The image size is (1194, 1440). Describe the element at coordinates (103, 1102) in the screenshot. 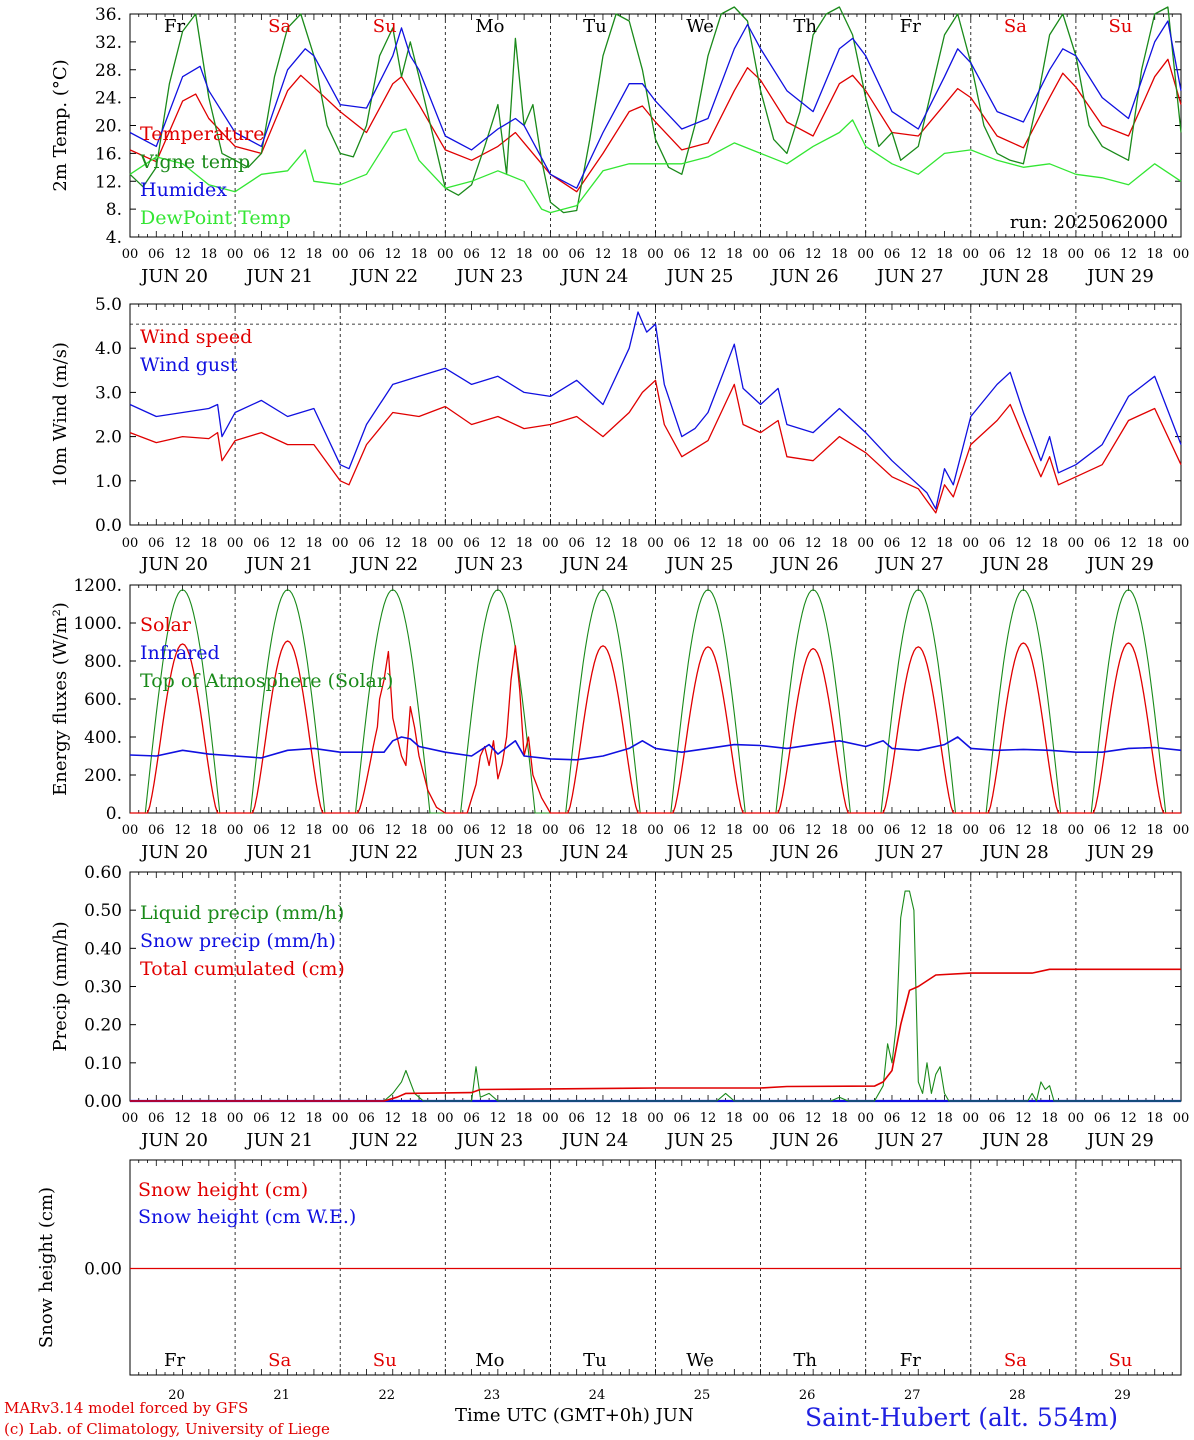

I see `precip-ytick-label: 0.00` at that location.